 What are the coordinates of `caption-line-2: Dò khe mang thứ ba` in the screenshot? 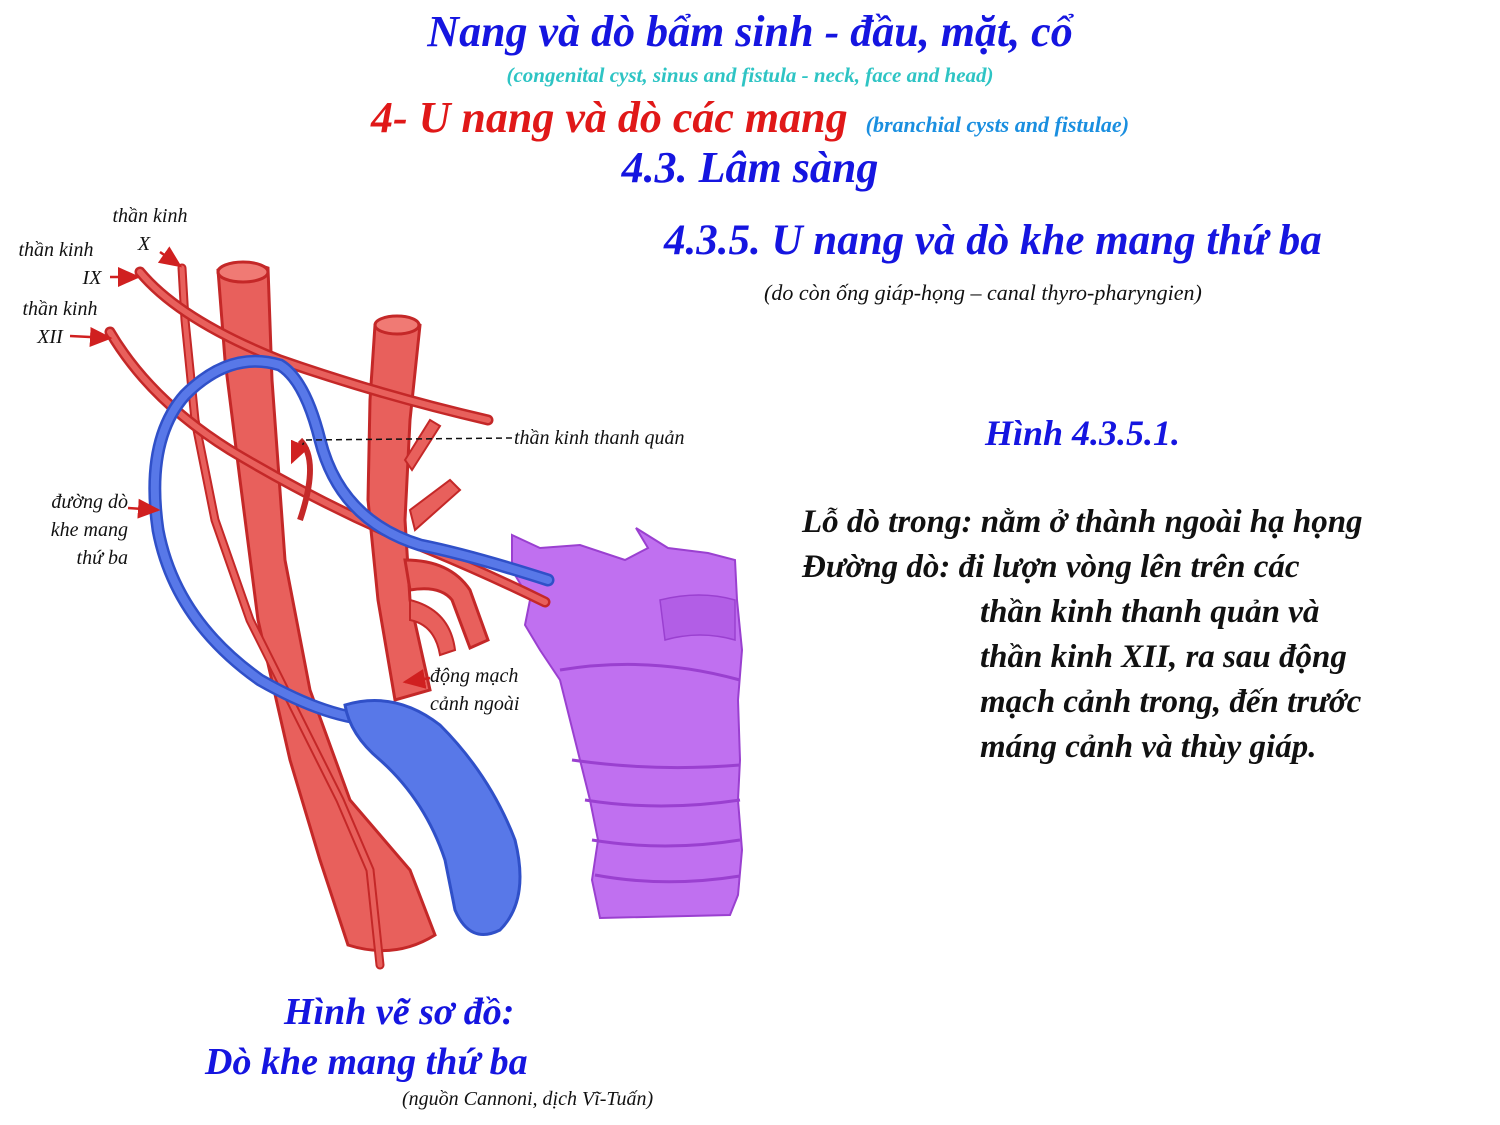 It's located at (366, 1062).